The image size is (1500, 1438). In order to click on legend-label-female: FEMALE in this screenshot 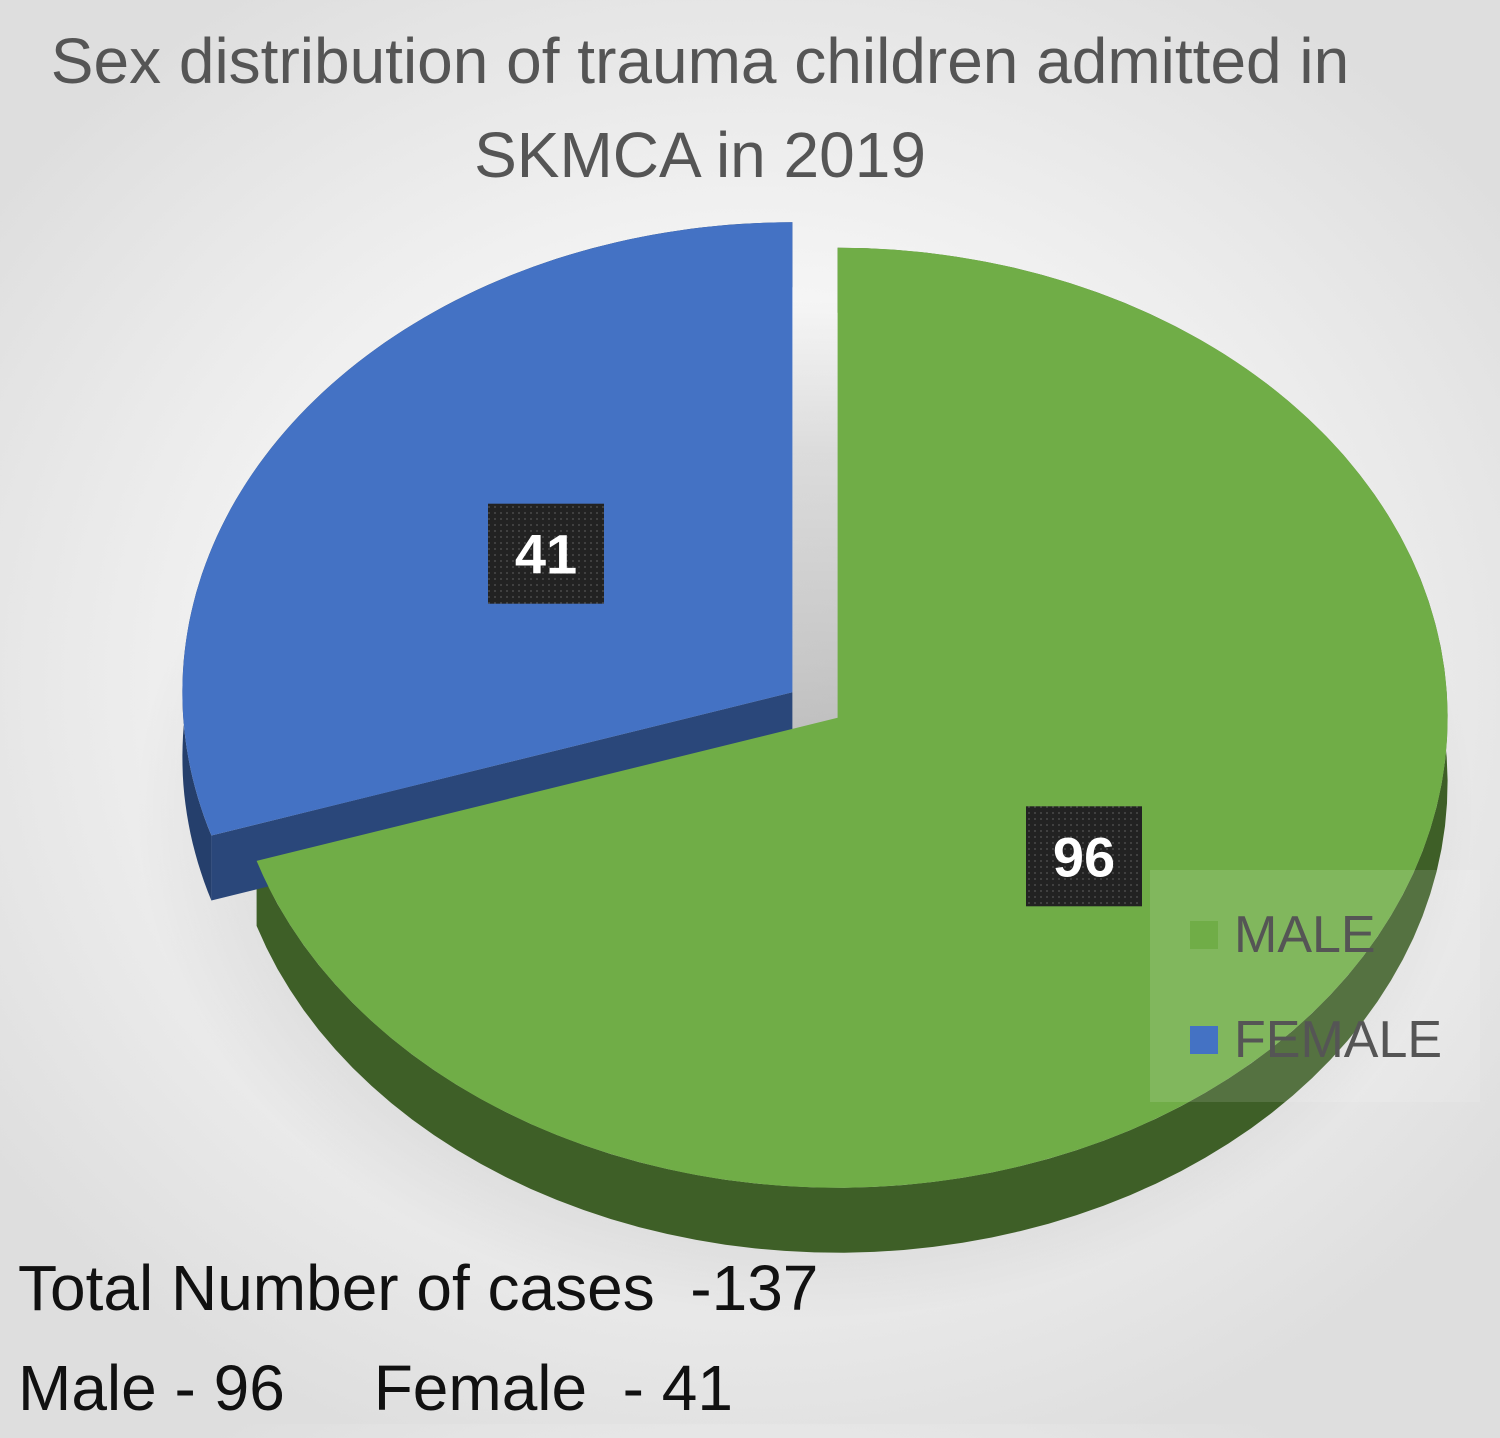, I will do `click(1338, 1040)`.